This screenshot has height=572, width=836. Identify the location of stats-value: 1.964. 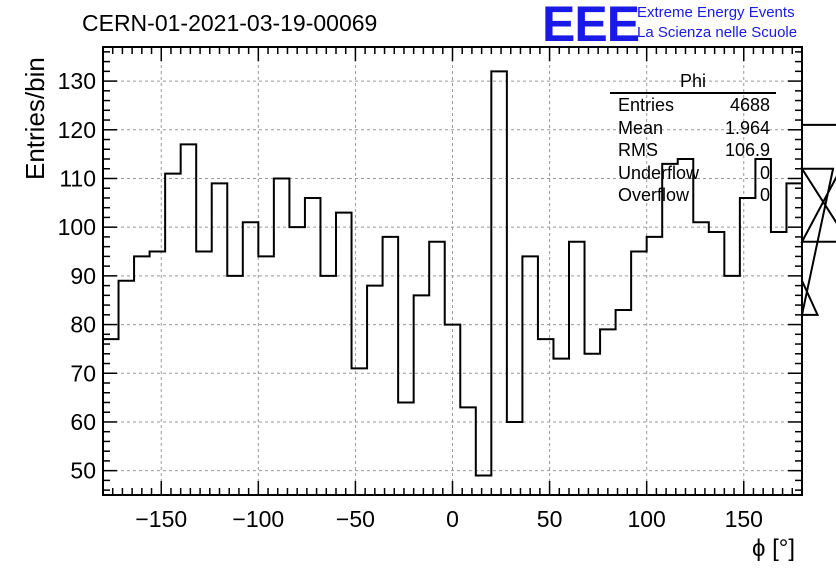
(747, 127).